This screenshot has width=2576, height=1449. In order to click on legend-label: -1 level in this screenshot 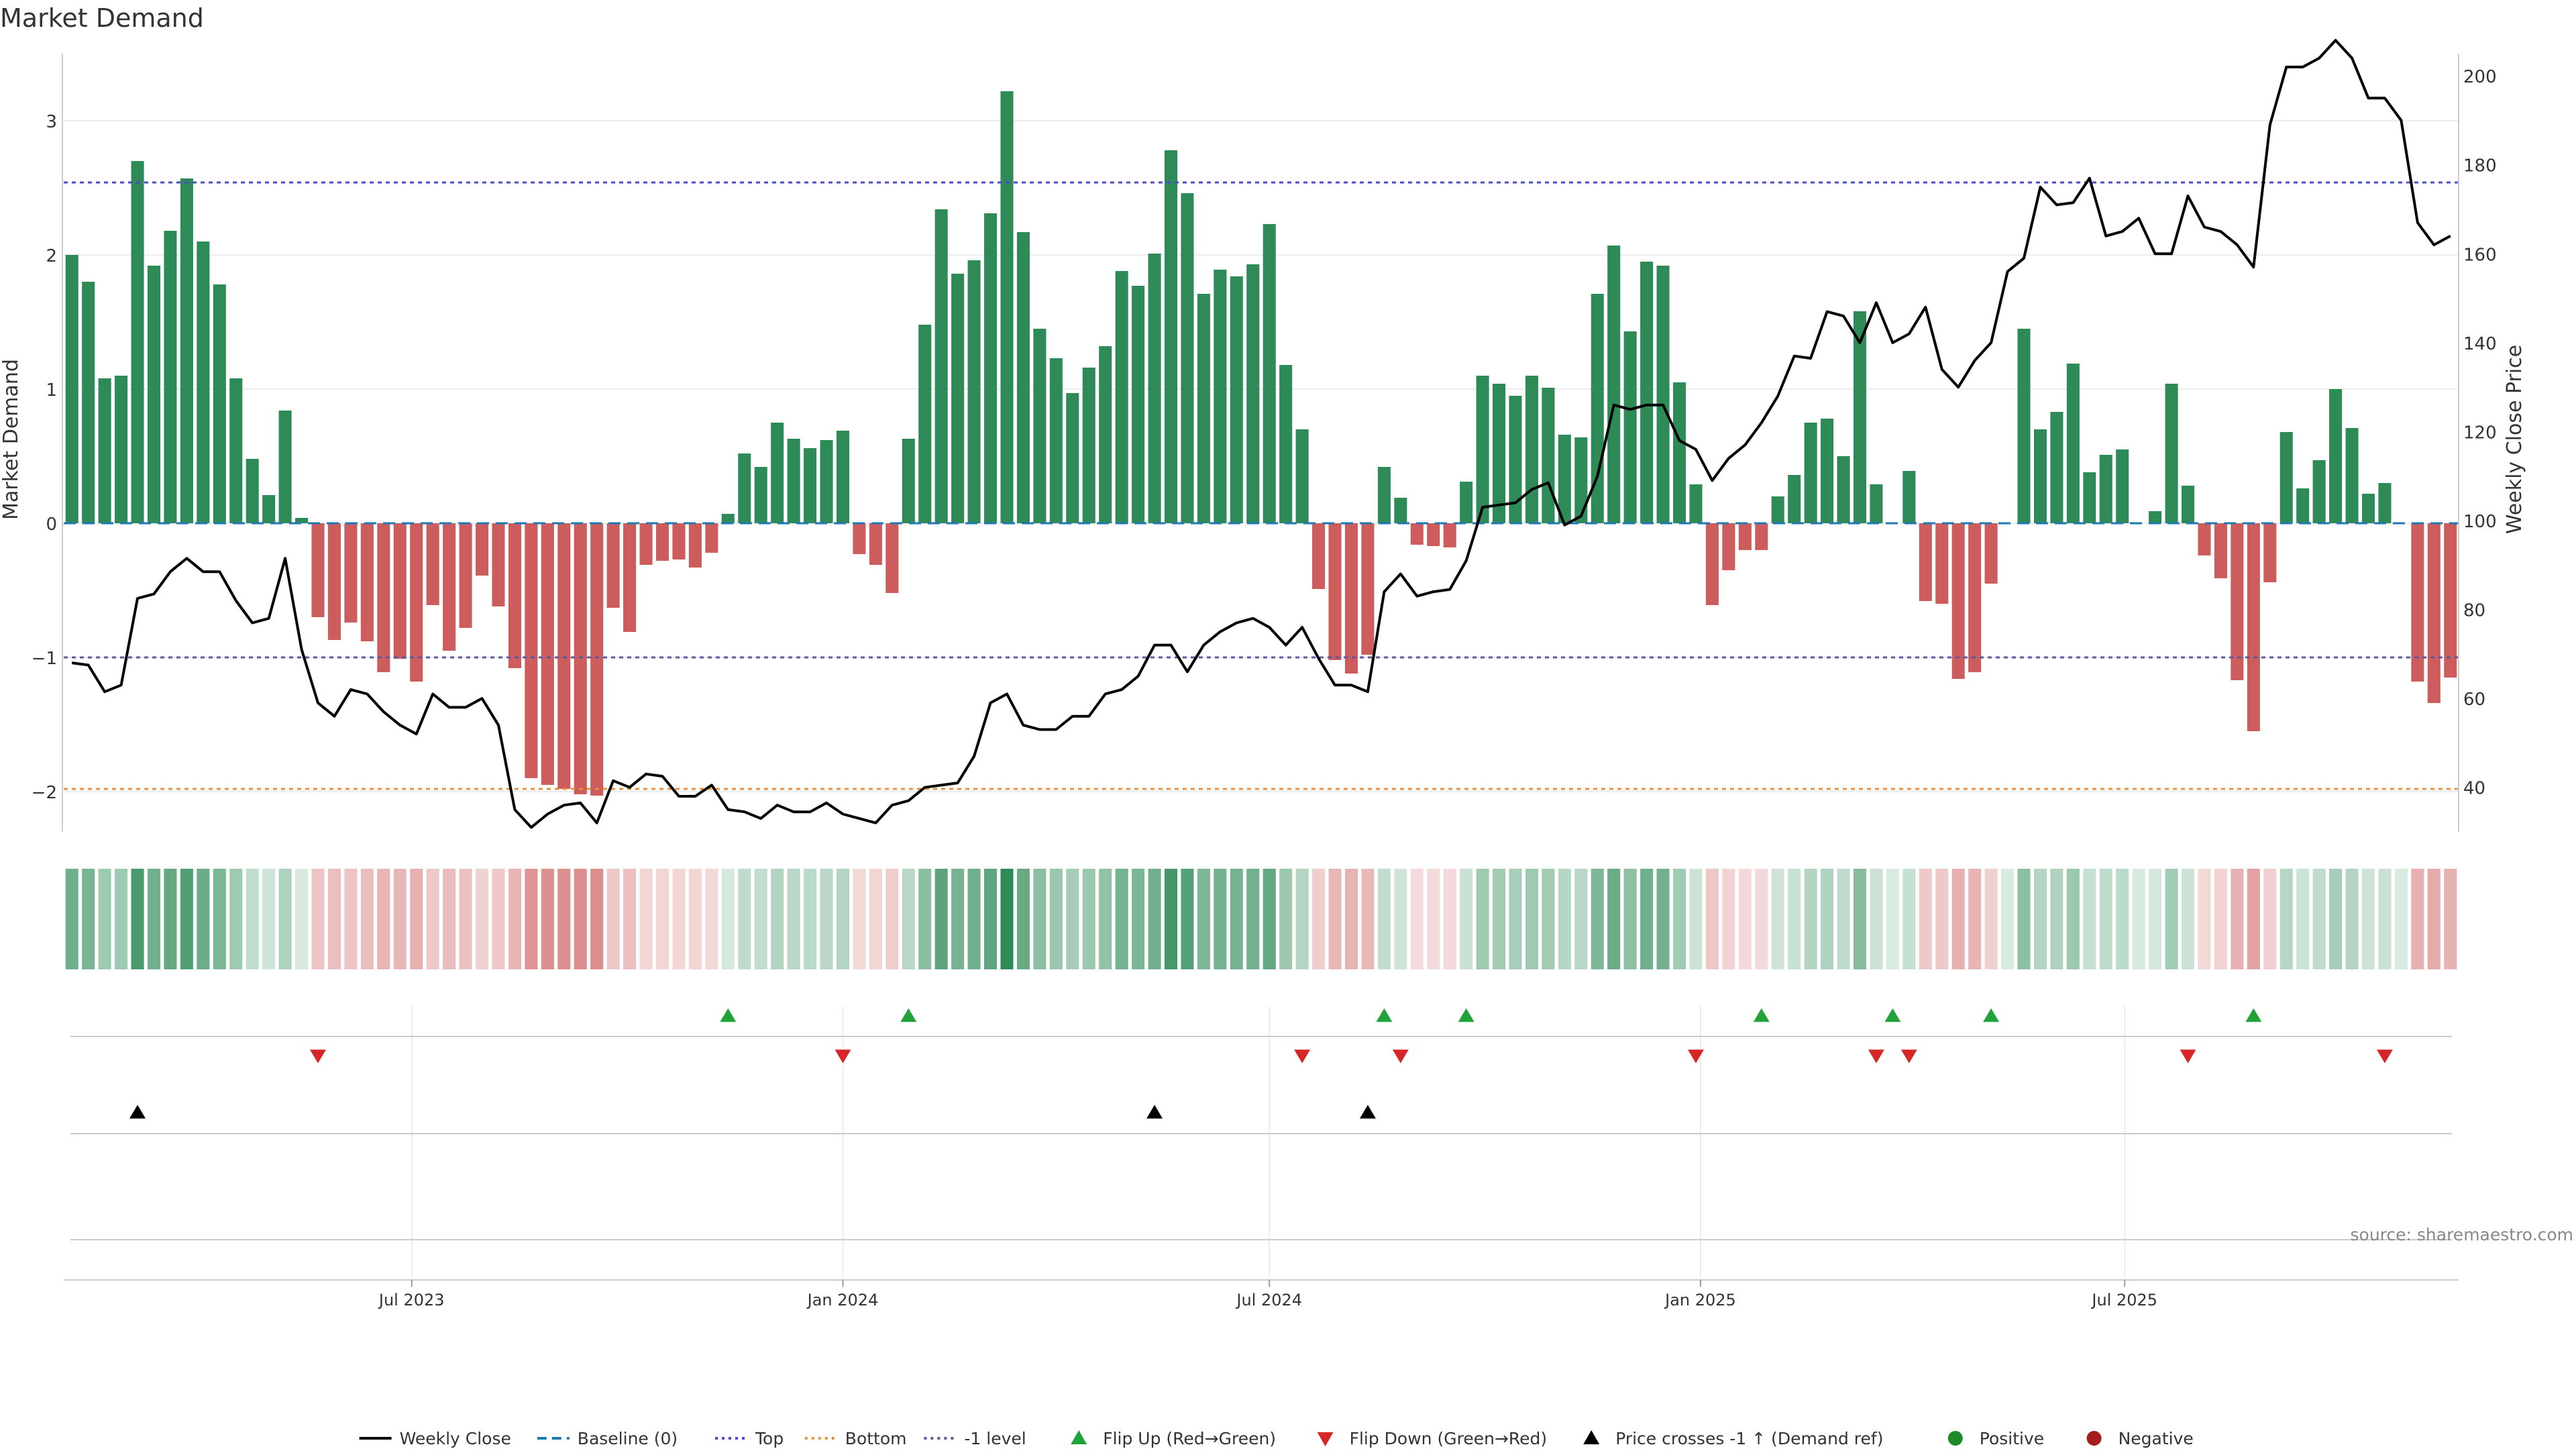, I will do `click(995, 1438)`.